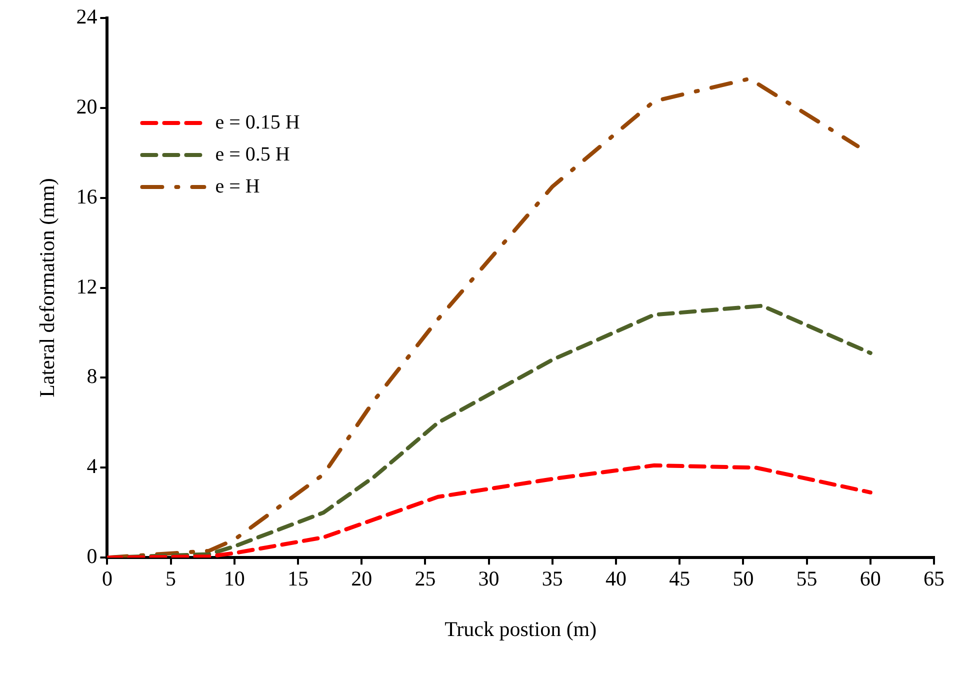 The height and width of the screenshot is (675, 964). I want to click on y-tick-label: 8, so click(92, 376).